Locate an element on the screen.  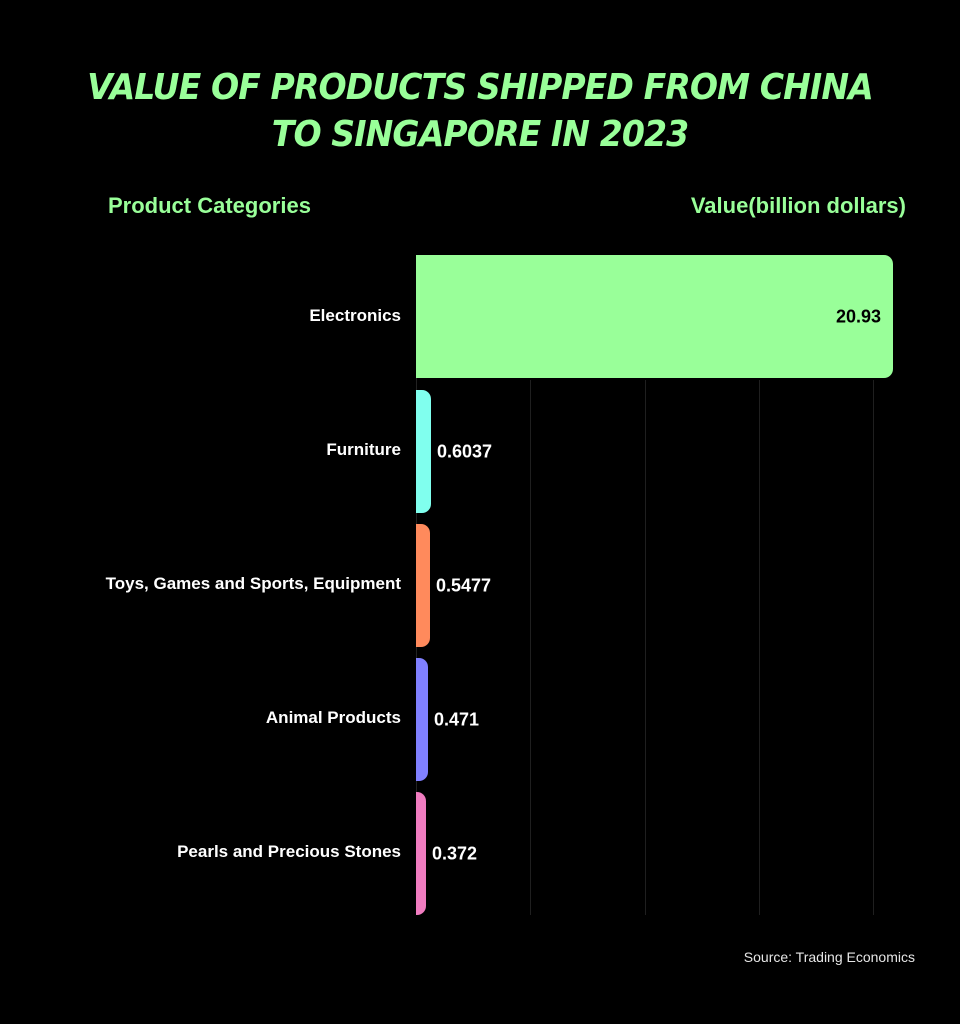
value-label: 0.471 is located at coordinates (457, 719).